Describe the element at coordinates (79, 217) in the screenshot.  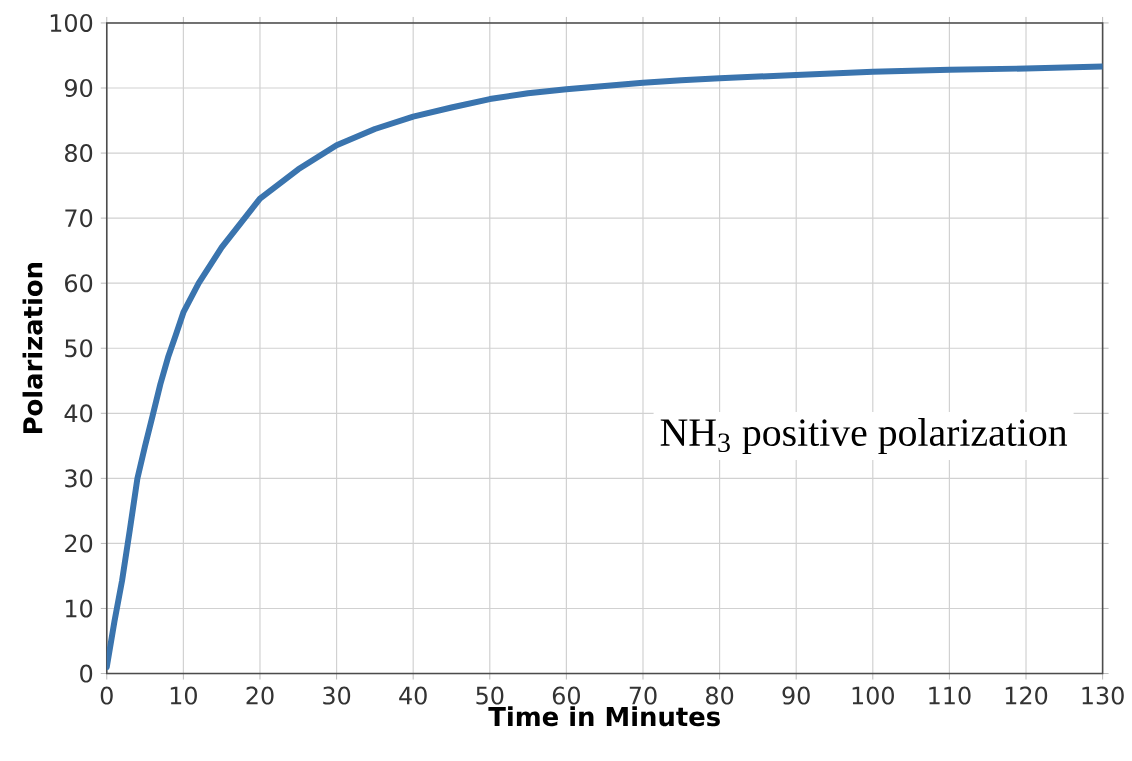
I see `y-tick-label: 70` at that location.